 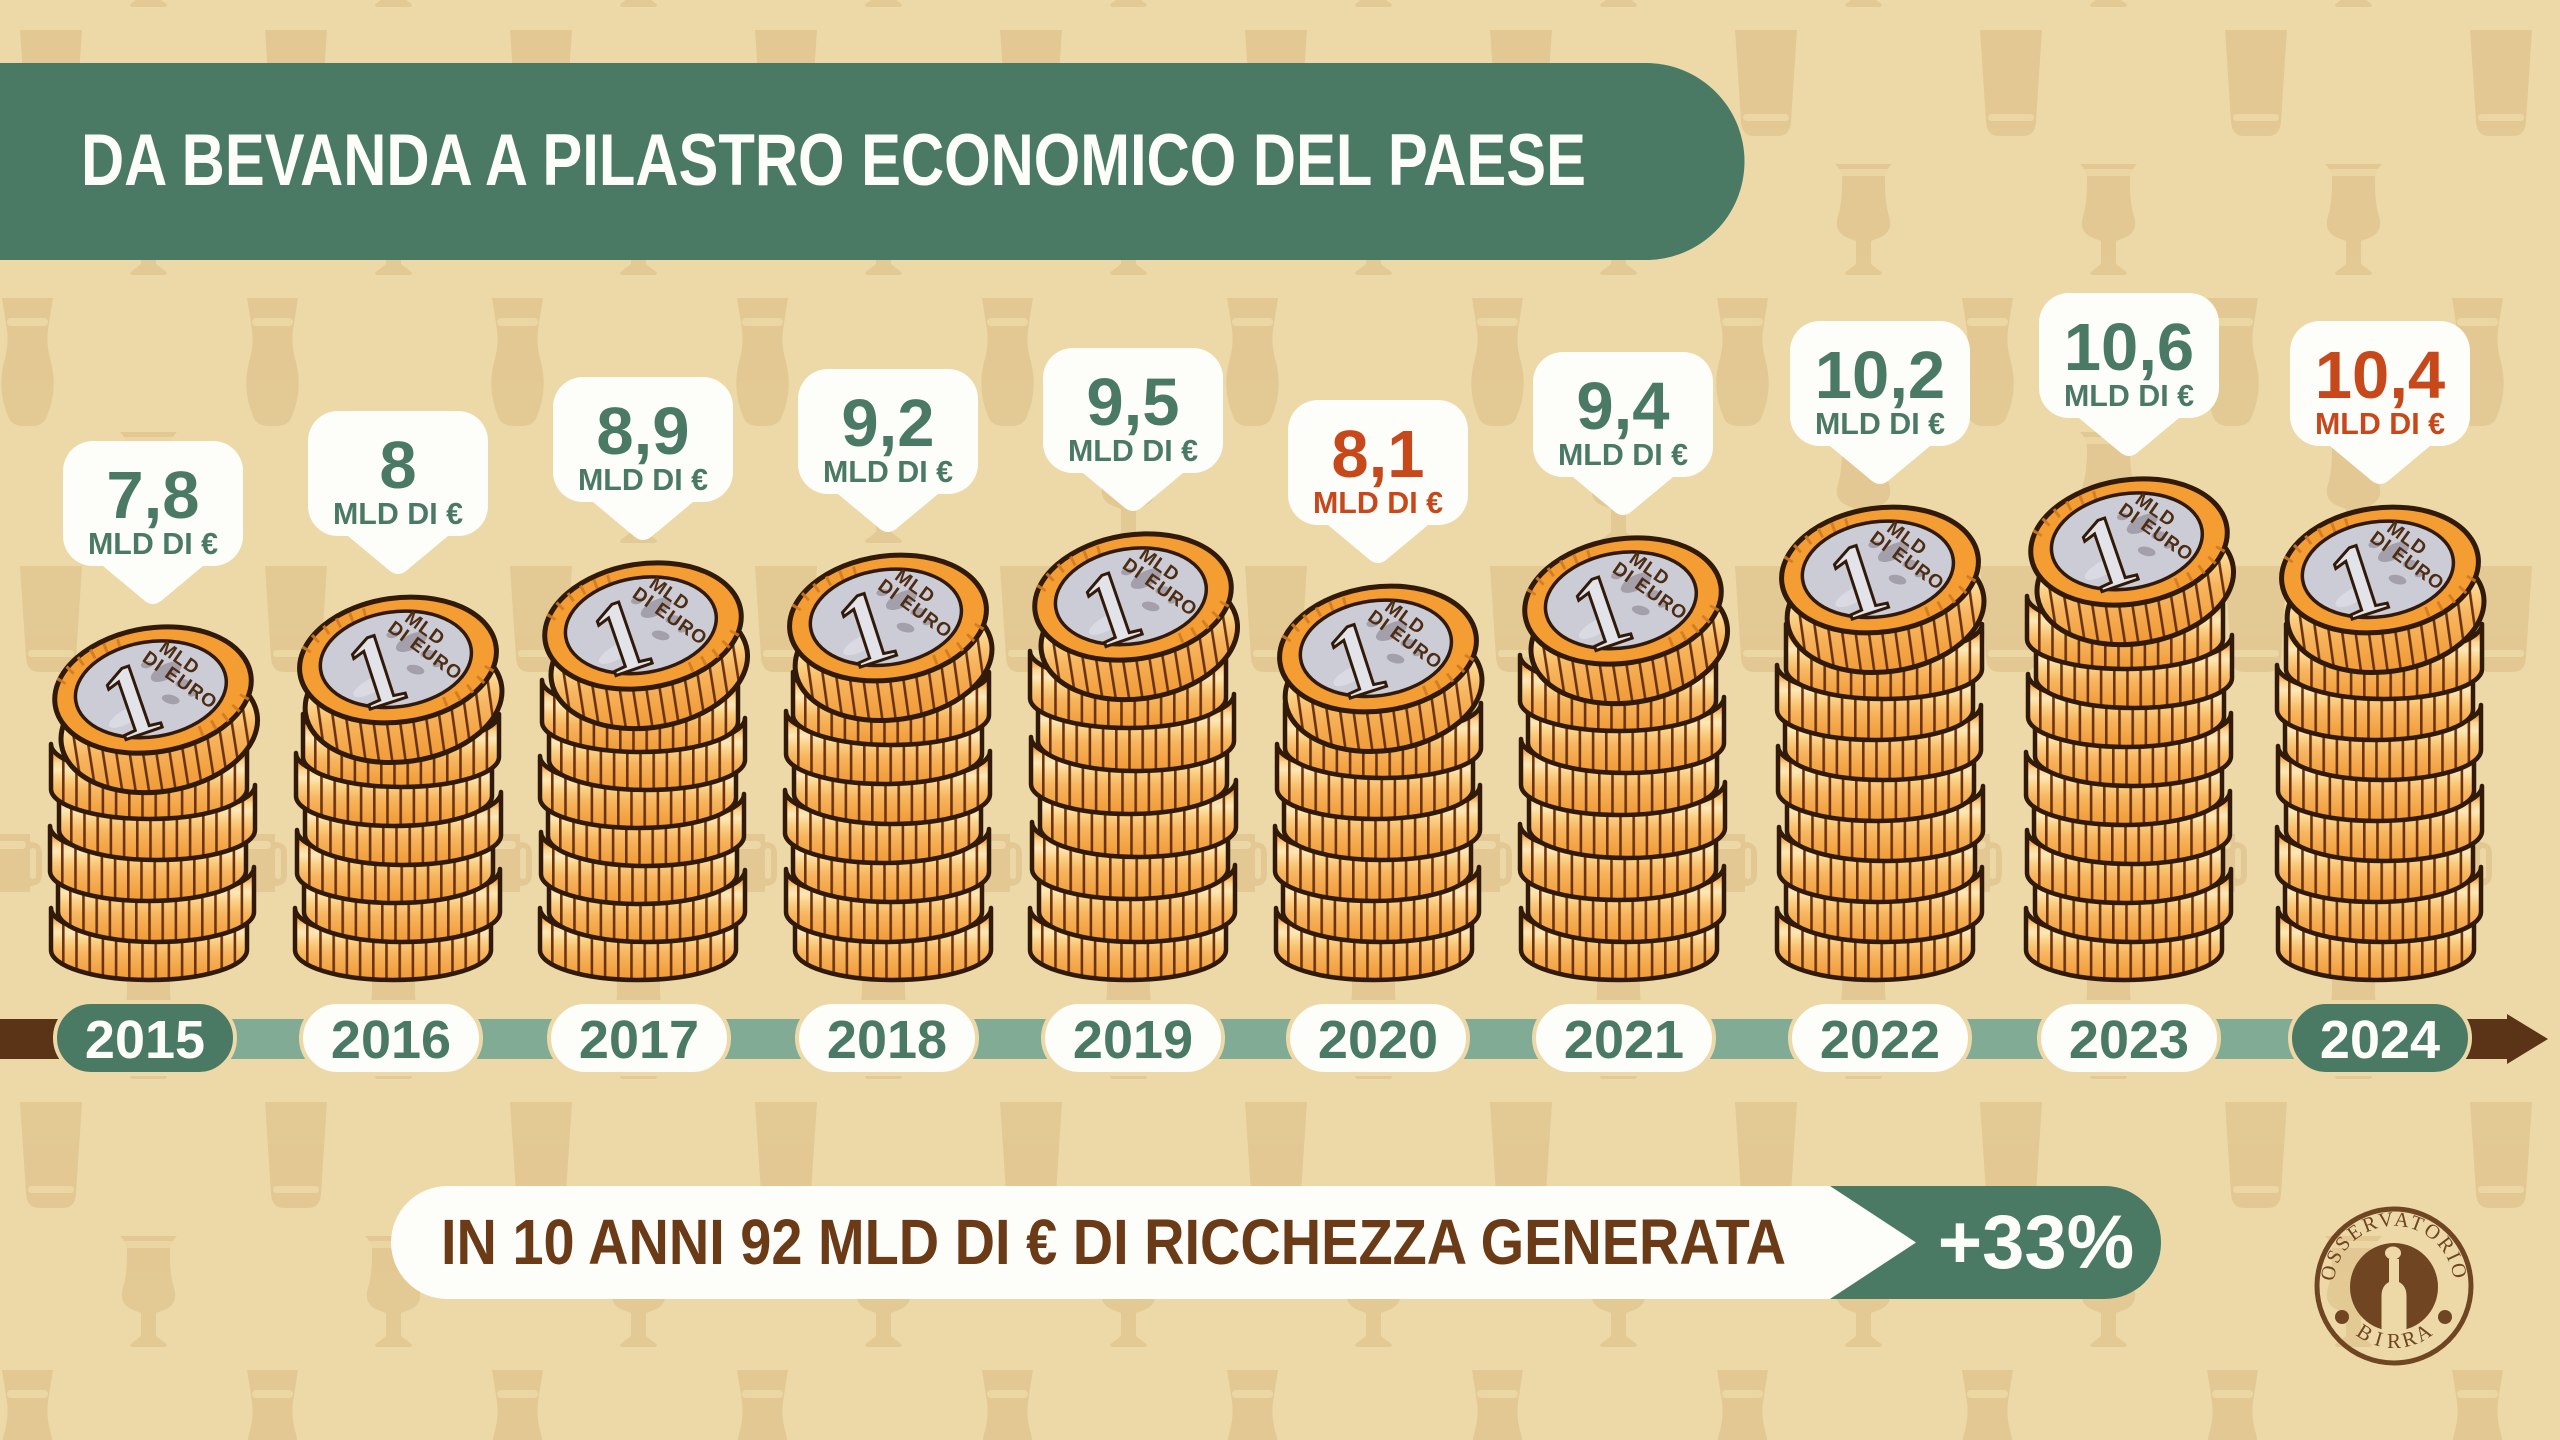 I want to click on svg-text: 7,8, so click(x=152, y=495).